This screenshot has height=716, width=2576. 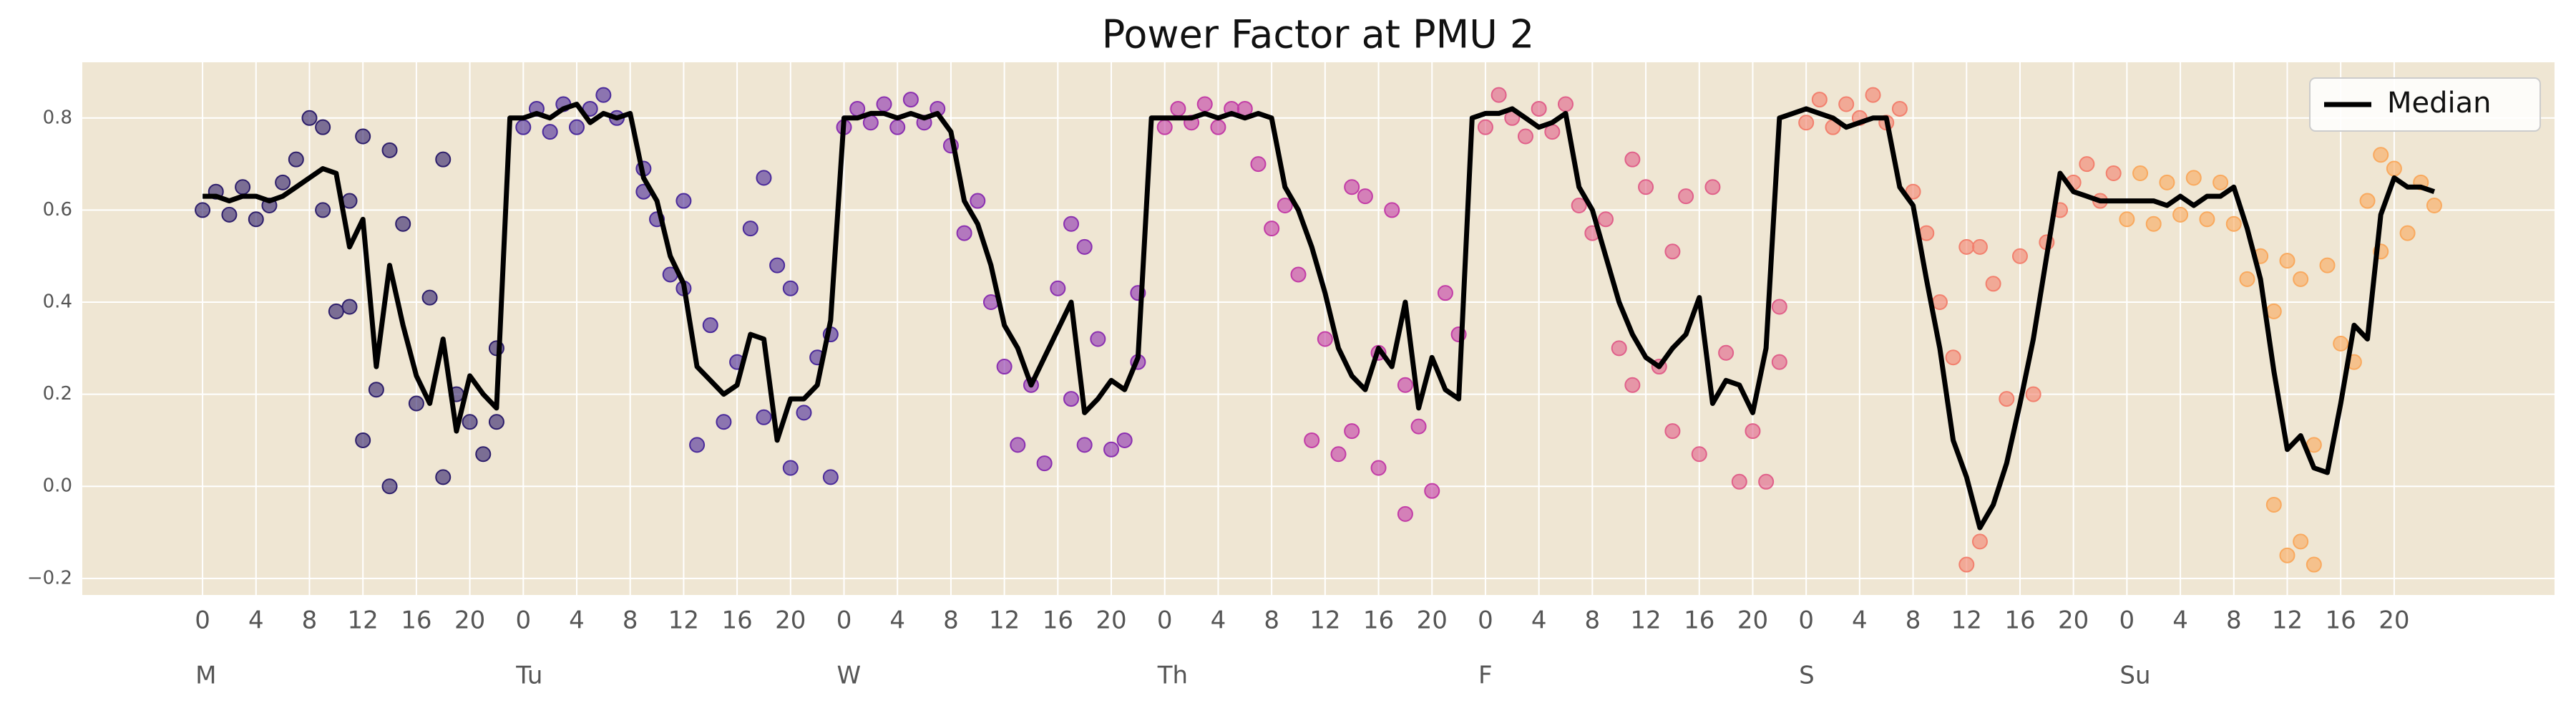 What do you see at coordinates (2134, 676) in the screenshot?
I see `day-label: Su` at bounding box center [2134, 676].